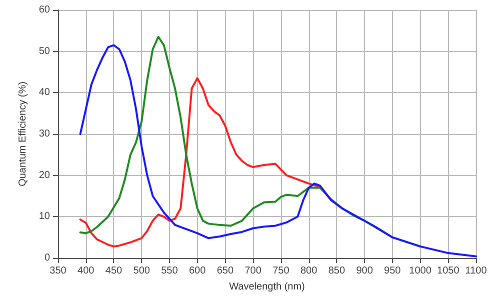 This screenshot has height=300, width=500. I want to click on x-tick-label: 550, so click(169, 271).